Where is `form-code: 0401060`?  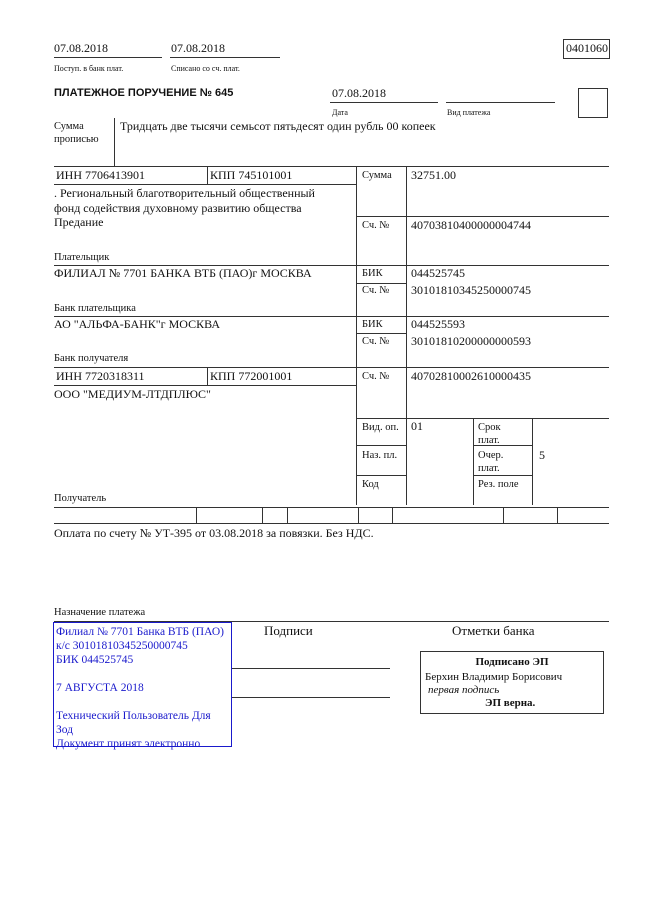 form-code: 0401060 is located at coordinates (587, 48).